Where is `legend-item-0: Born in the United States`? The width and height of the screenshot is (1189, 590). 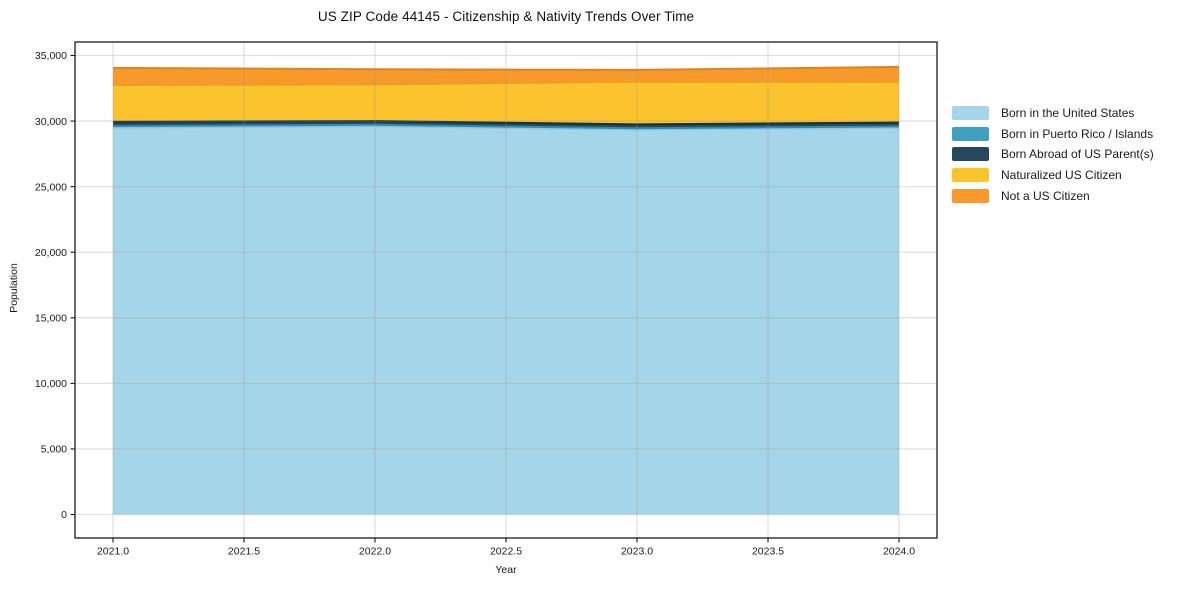 legend-item-0: Born in the United States is located at coordinates (1053, 113).